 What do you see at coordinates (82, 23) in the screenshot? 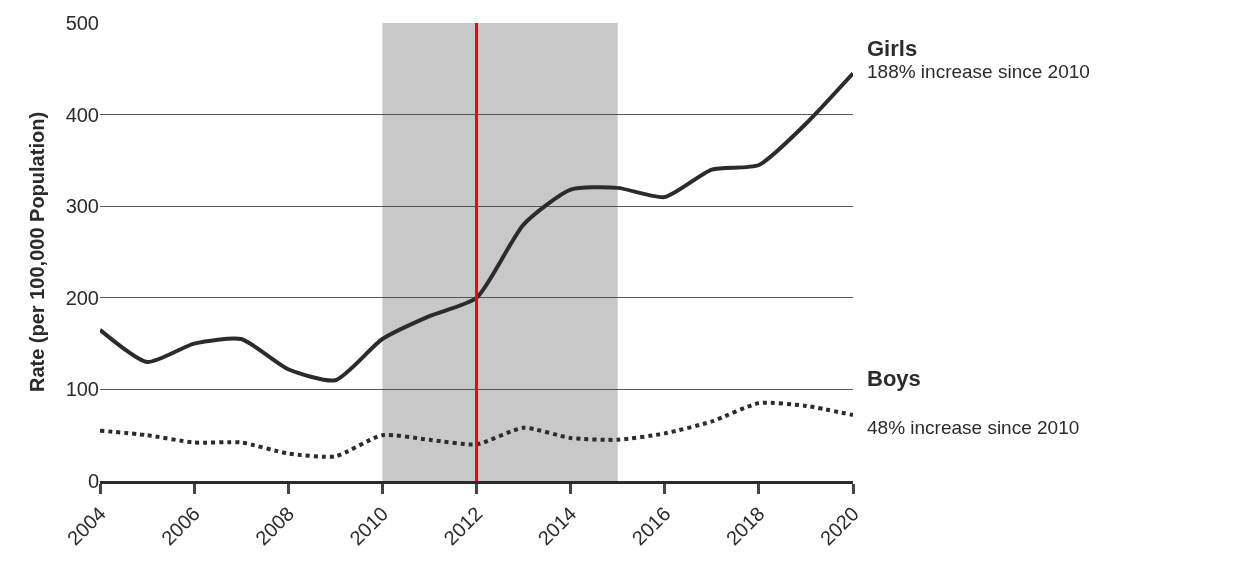
I see `y-tick-label: 500` at bounding box center [82, 23].